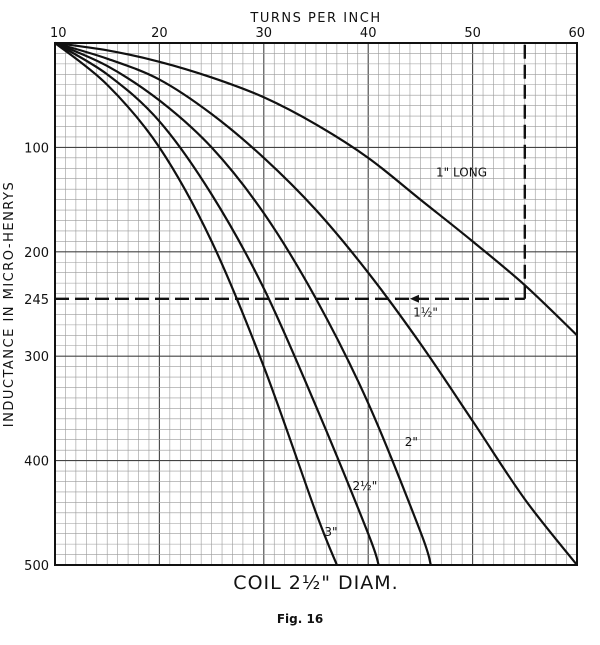  Describe the element at coordinates (315, 18) in the screenshot. I see `x-axis-title: TURNS PER INCH` at that location.